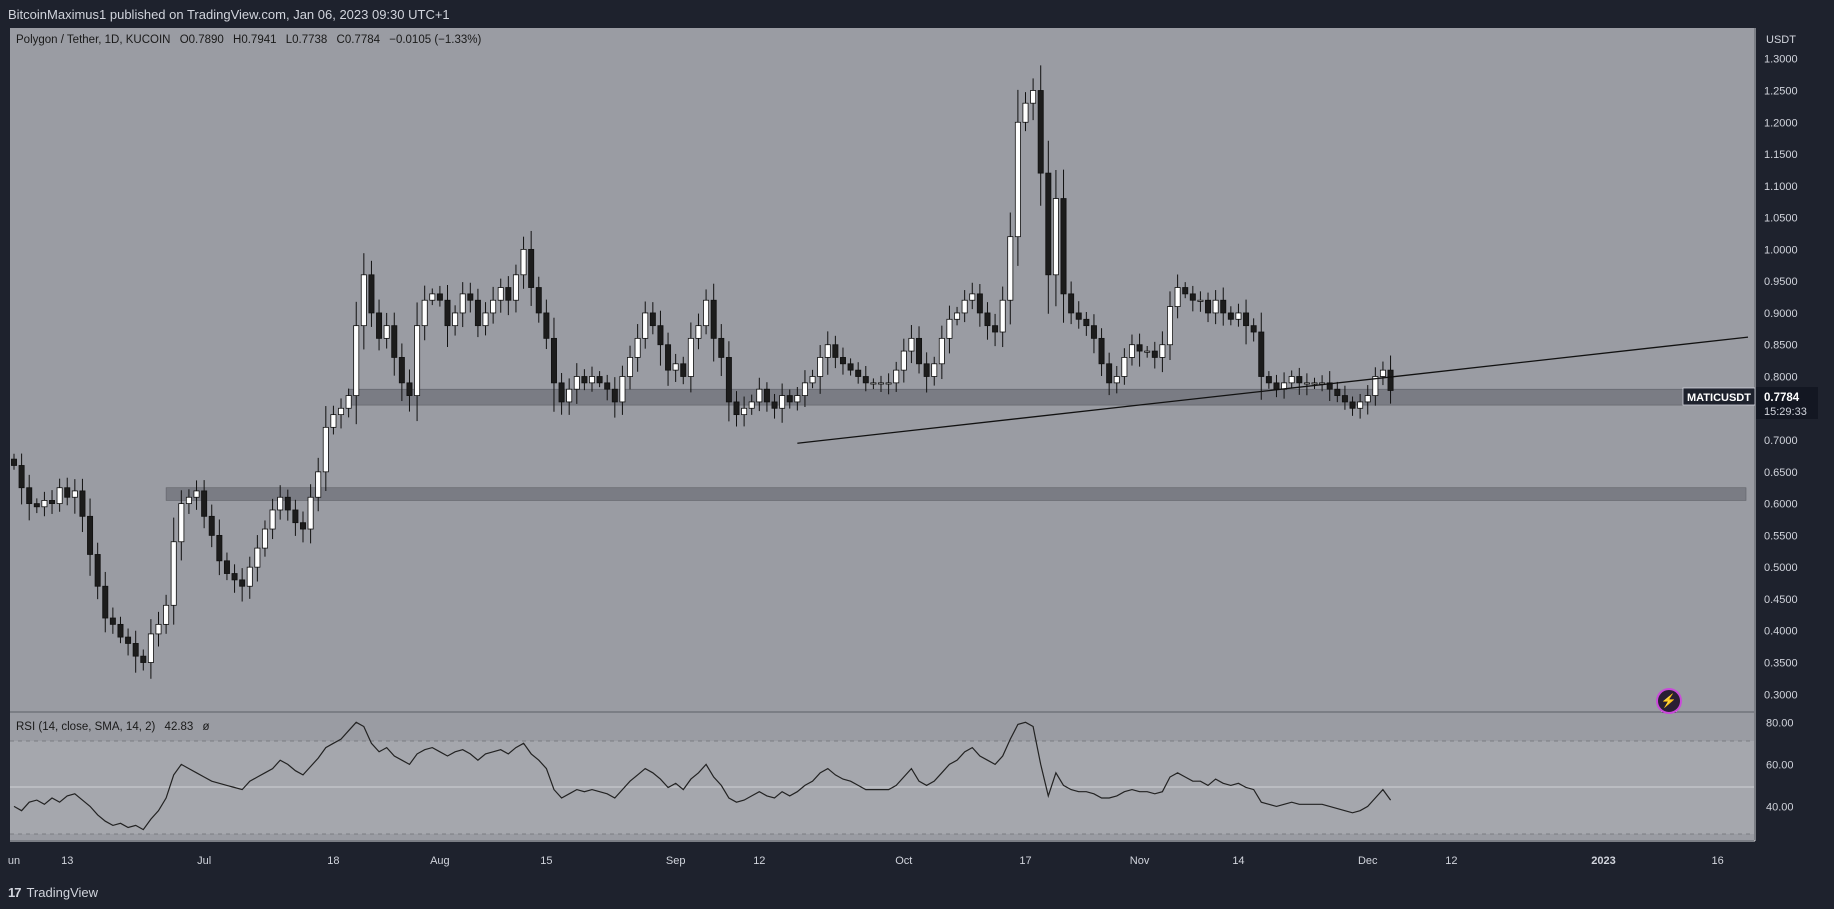 The image size is (1834, 909). What do you see at coordinates (333, 861) in the screenshot?
I see `time-tick-label: 18` at bounding box center [333, 861].